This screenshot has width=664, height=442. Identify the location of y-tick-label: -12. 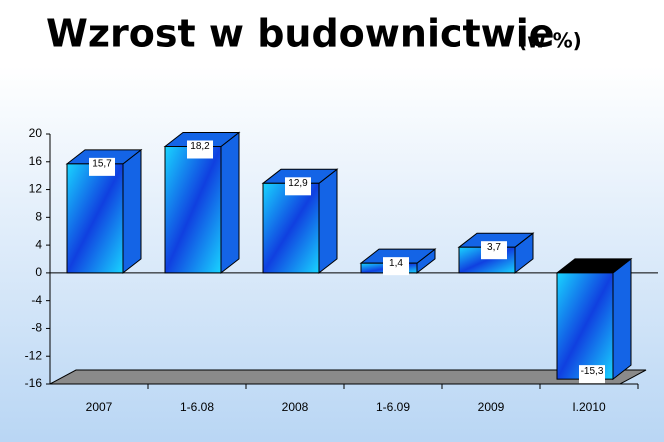
(34, 355).